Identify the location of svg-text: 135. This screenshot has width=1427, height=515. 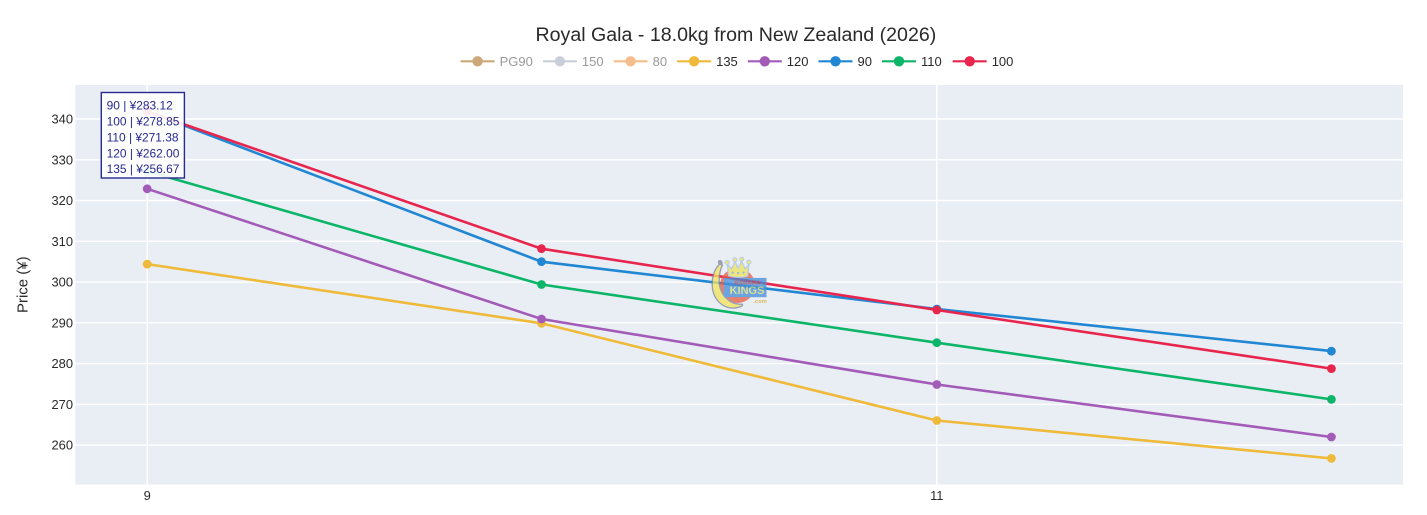
(727, 61).